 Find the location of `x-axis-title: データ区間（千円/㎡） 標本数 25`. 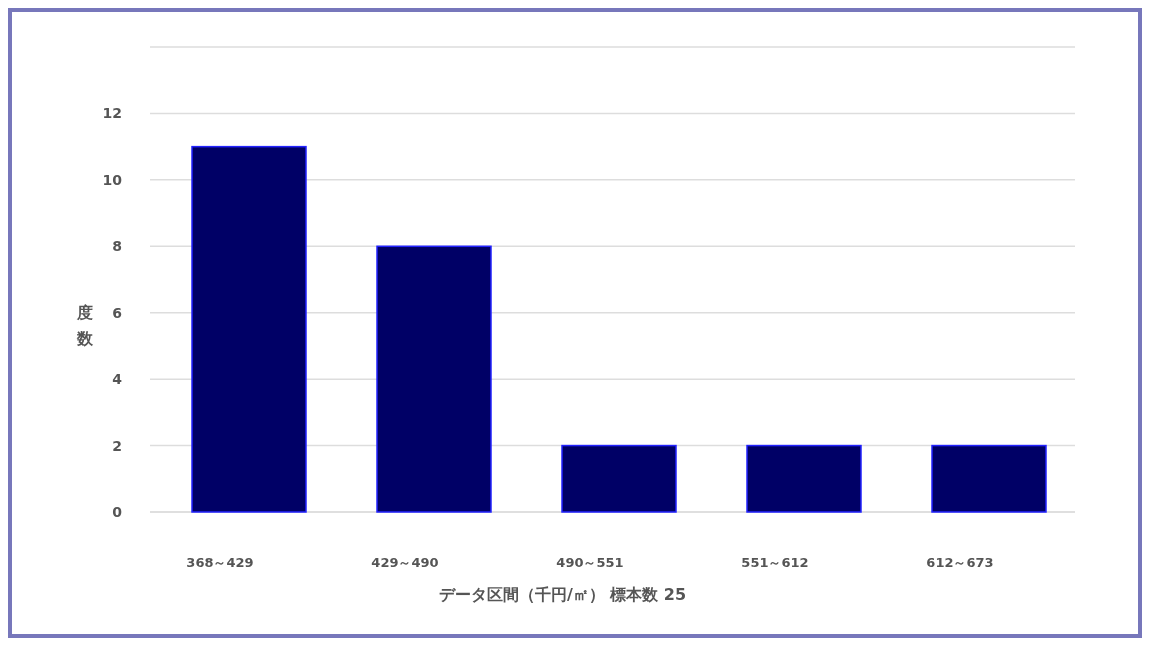

x-axis-title: データ区間（千円/㎡） 標本数 25 is located at coordinates (562, 594).